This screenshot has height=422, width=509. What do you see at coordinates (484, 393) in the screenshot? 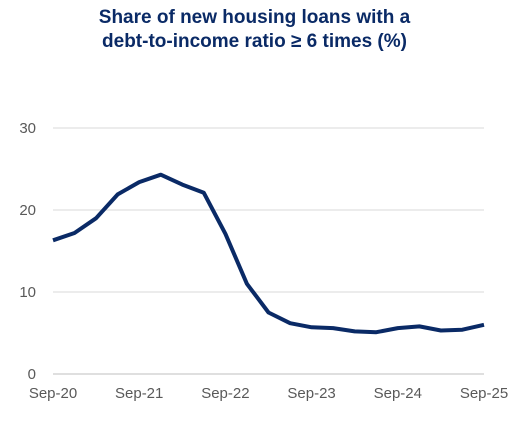
I see `x-tick-label-Sep-25: Sep-25` at bounding box center [484, 393].